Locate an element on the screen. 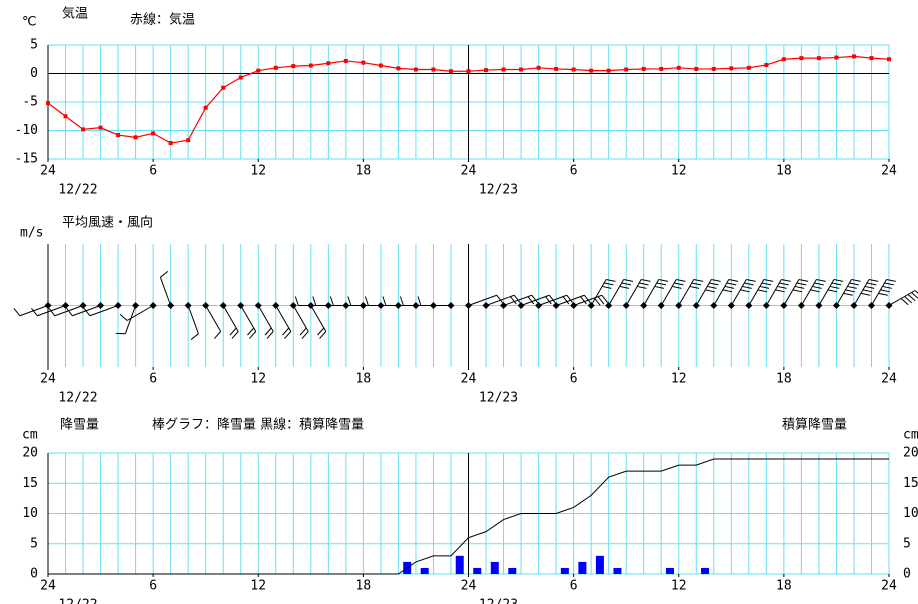 Image resolution: width=918 pixels, height=604 pixels. y2-tick-label: 20 is located at coordinates (910, 453).